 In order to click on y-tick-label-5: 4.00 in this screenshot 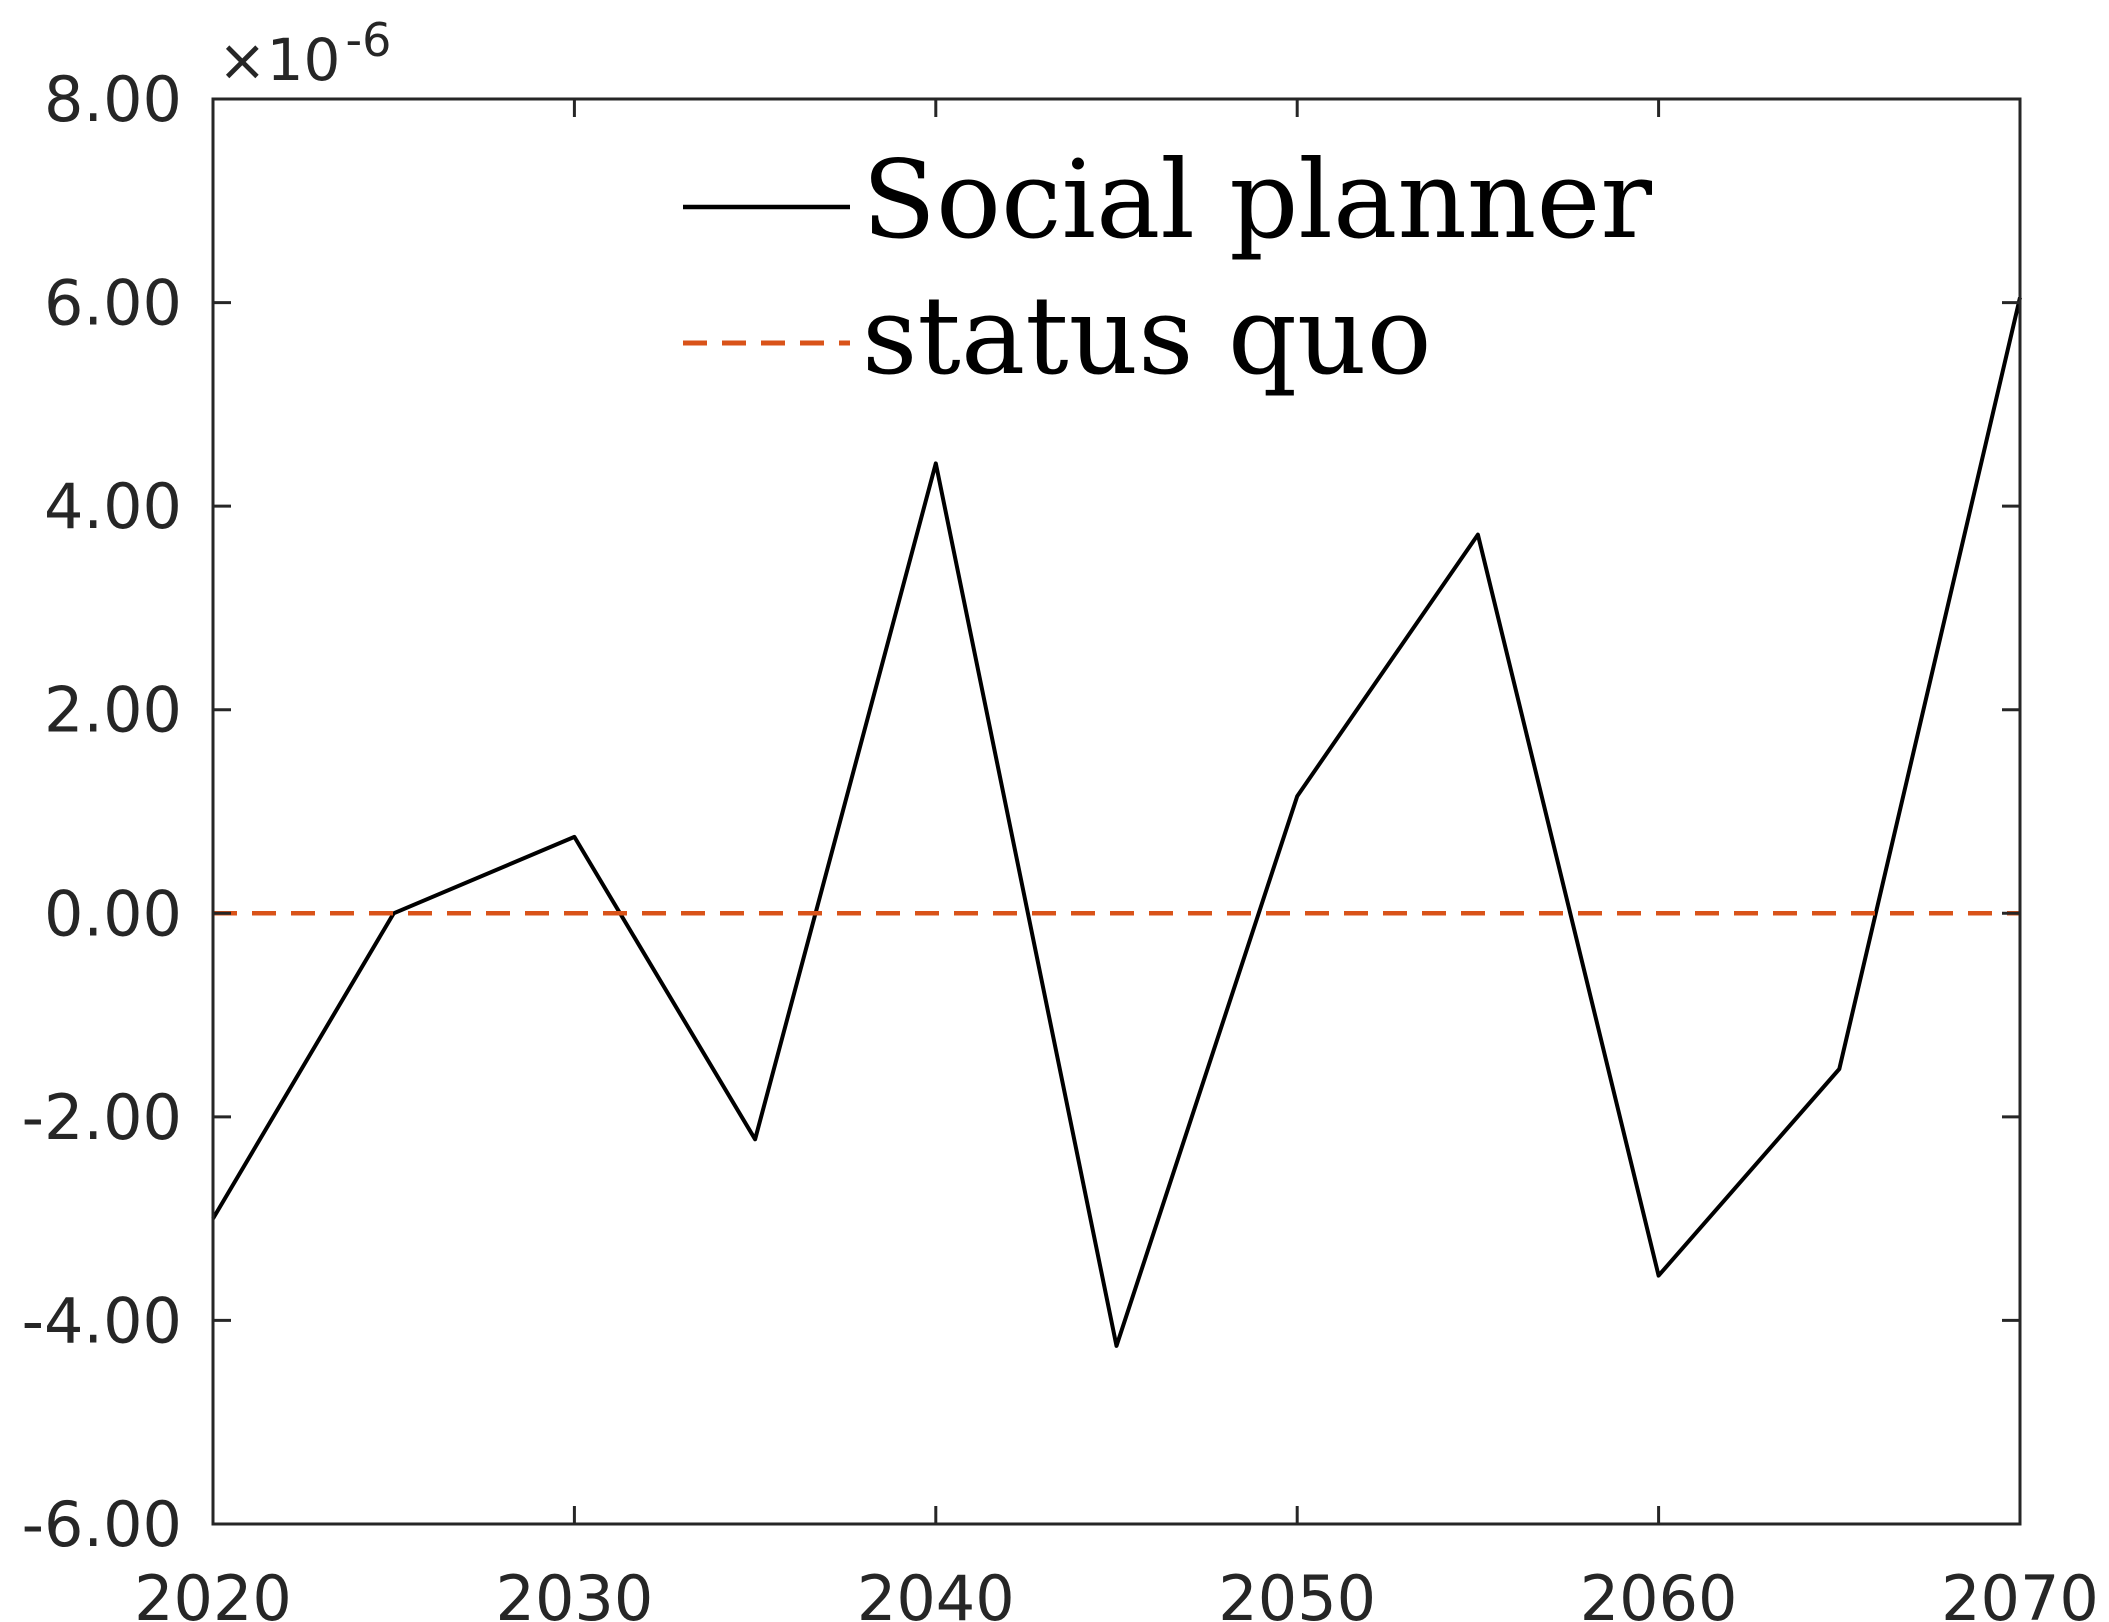, I will do `click(113, 506)`.